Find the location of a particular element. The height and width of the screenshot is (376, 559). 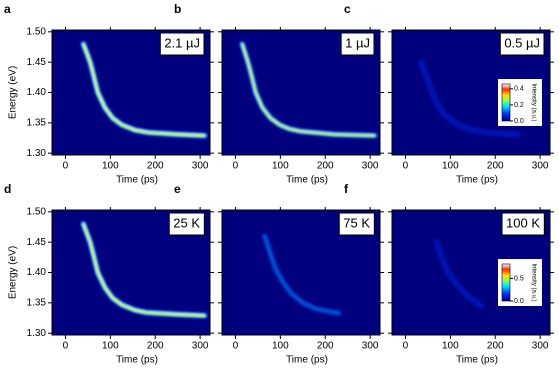

panel-label: 100 K is located at coordinates (523, 222).